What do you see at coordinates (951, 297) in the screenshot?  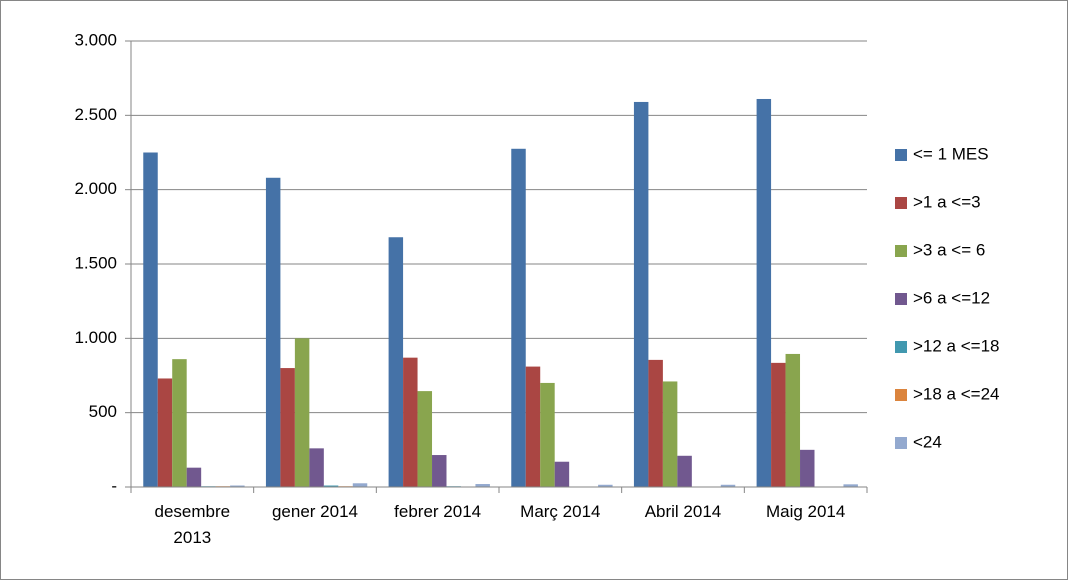 I see `legend-label: >6 a <=12` at bounding box center [951, 297].